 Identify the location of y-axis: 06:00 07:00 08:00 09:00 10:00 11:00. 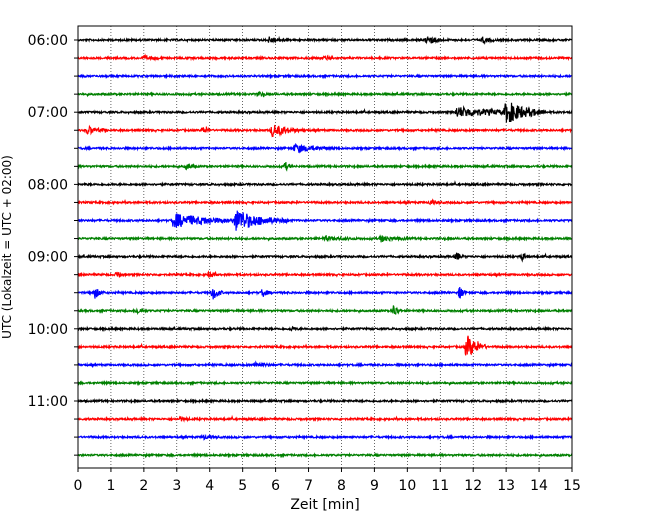
(53, 244).